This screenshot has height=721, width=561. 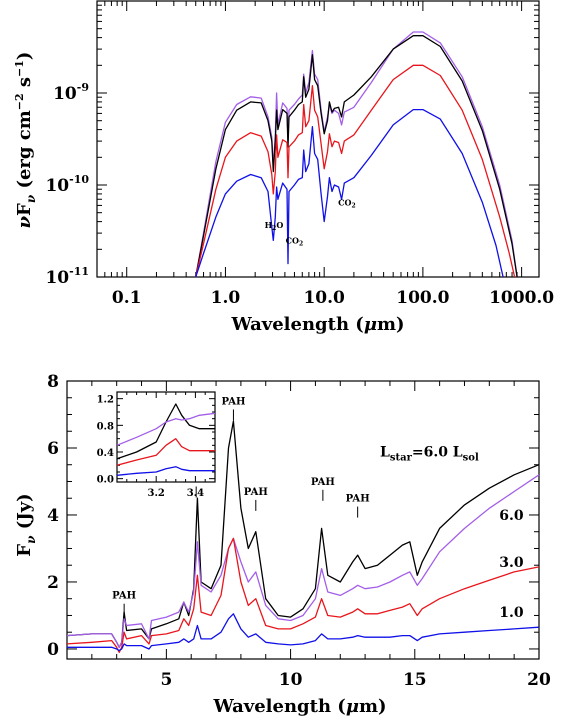 What do you see at coordinates (53, 516) in the screenshot?
I see `spectrum-y-tick-label: 4` at bounding box center [53, 516].